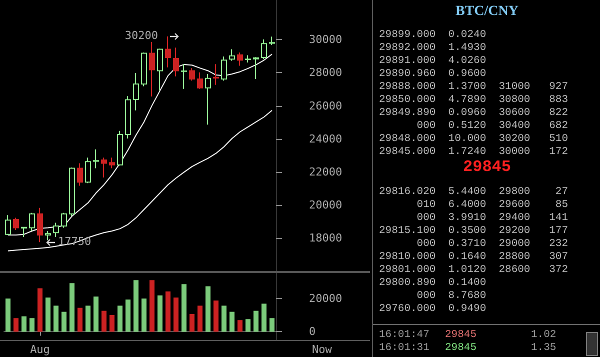  What do you see at coordinates (492, 244) in the screenshot?
I see `text: 000 0.3710 29000 232` at bounding box center [492, 244].